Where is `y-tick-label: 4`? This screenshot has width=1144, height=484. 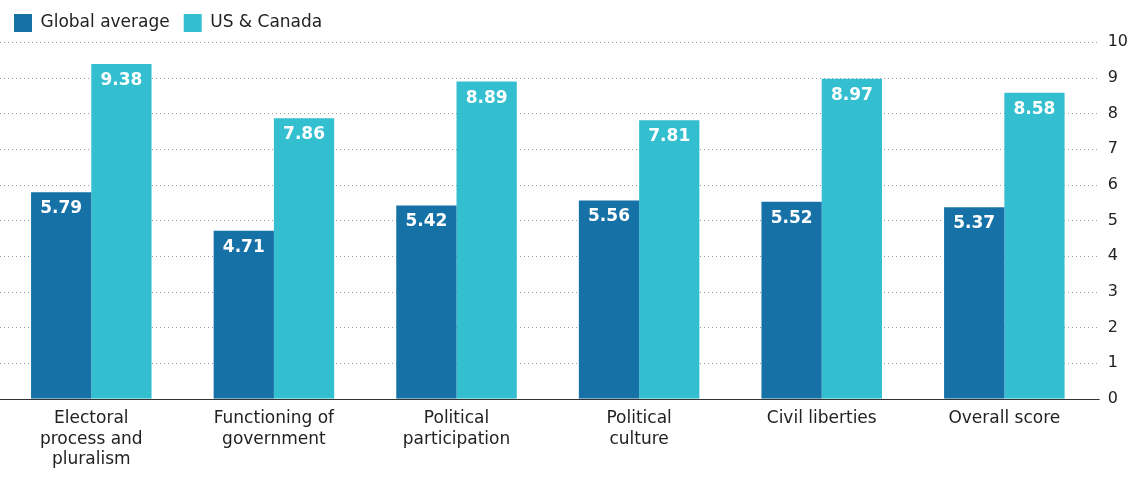 y-tick-label: 4 is located at coordinates (1112, 255).